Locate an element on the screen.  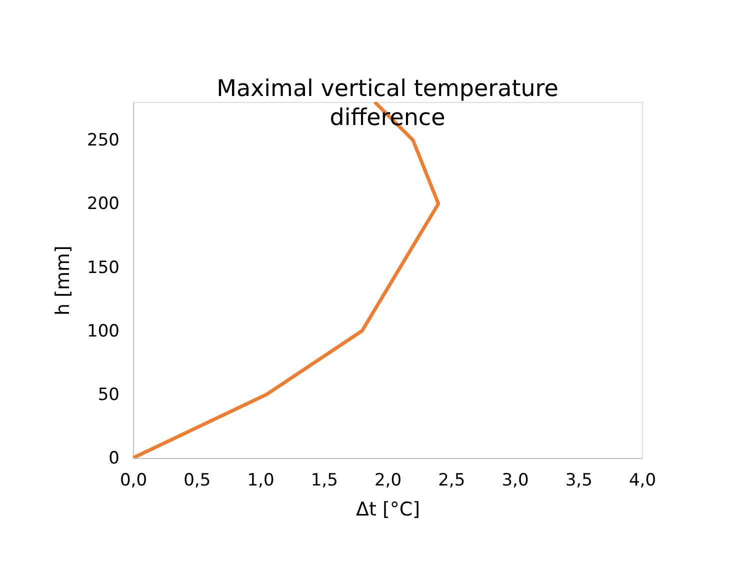
x-tick-label: 2,5 is located at coordinates (452, 480).